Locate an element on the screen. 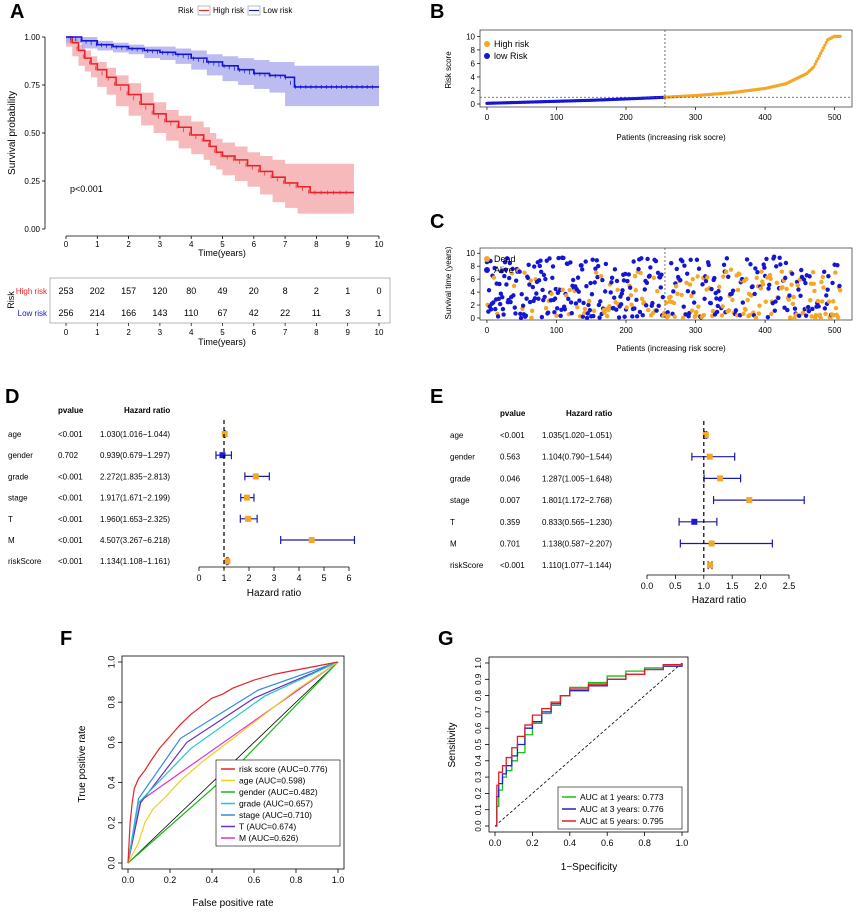 This screenshot has width=865, height=912. c-x-tick-label: 100 is located at coordinates (557, 330).